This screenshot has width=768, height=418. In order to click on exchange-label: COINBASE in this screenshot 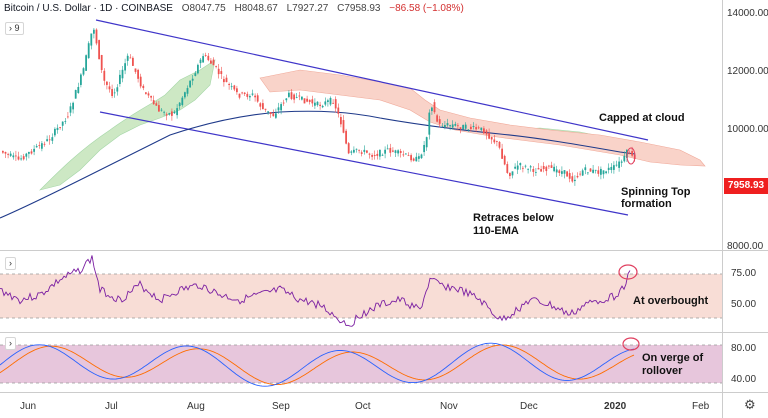, I will do `click(147, 8)`.